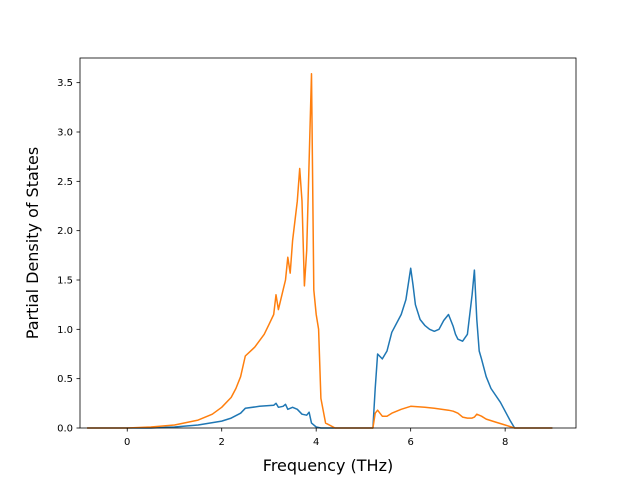 This screenshot has width=640, height=480. What do you see at coordinates (316, 442) in the screenshot?
I see `x-tick-label: 4` at bounding box center [316, 442].